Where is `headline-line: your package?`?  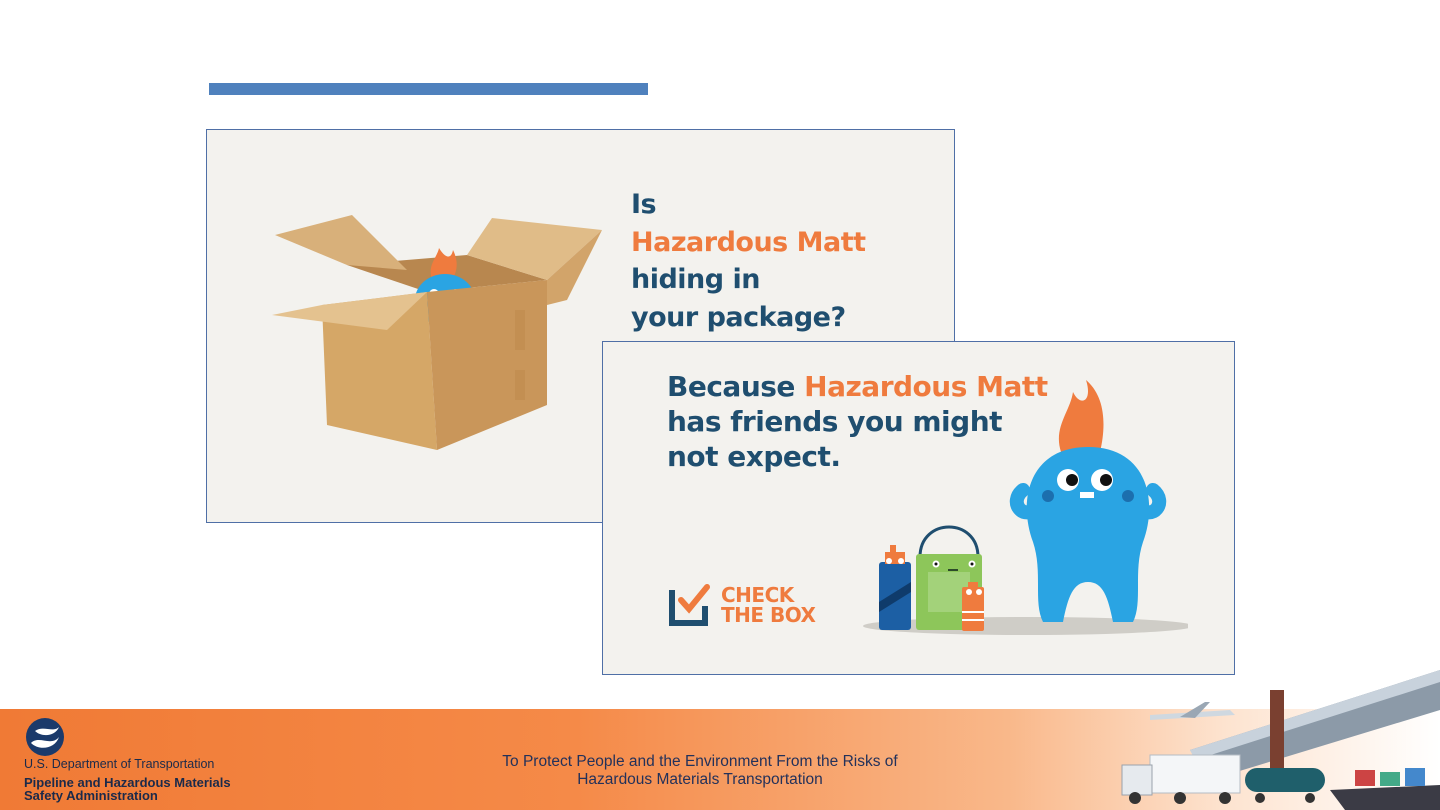
headline-line: your package? is located at coordinates (738, 317).